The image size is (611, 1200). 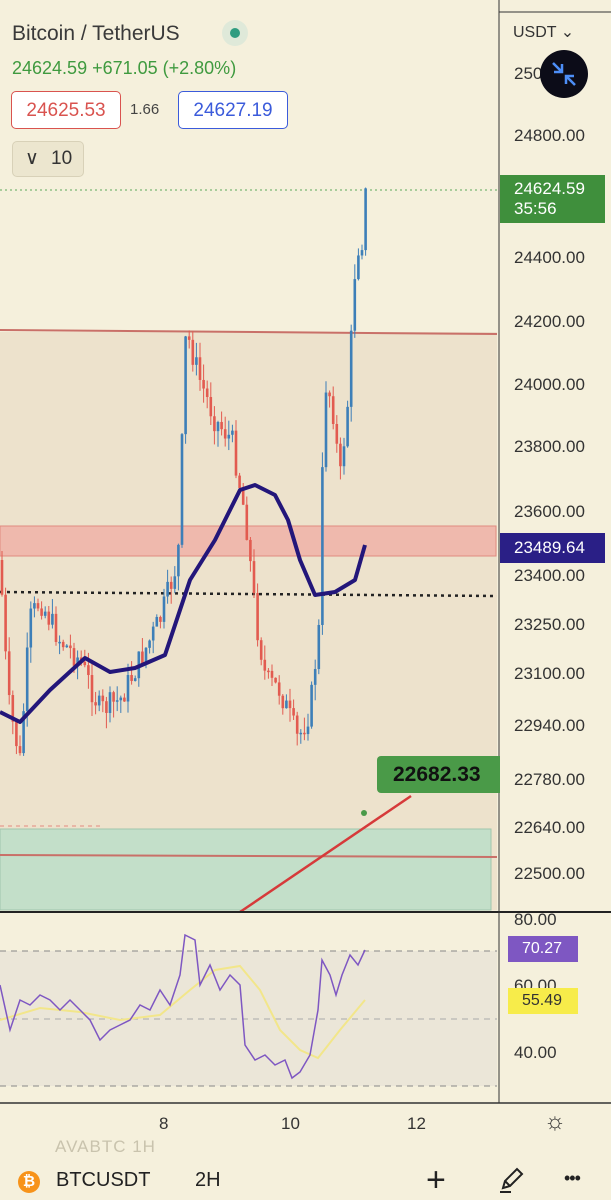 What do you see at coordinates (549, 827) in the screenshot?
I see `price-axis-label: 22640.00` at bounding box center [549, 827].